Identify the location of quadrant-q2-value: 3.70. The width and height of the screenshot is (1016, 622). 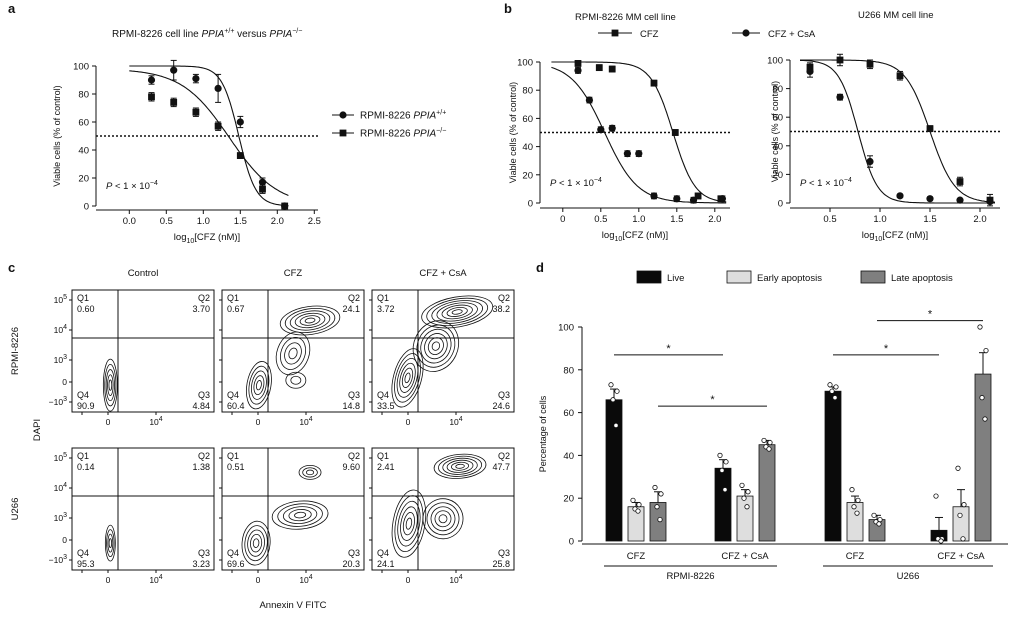
(201, 309).